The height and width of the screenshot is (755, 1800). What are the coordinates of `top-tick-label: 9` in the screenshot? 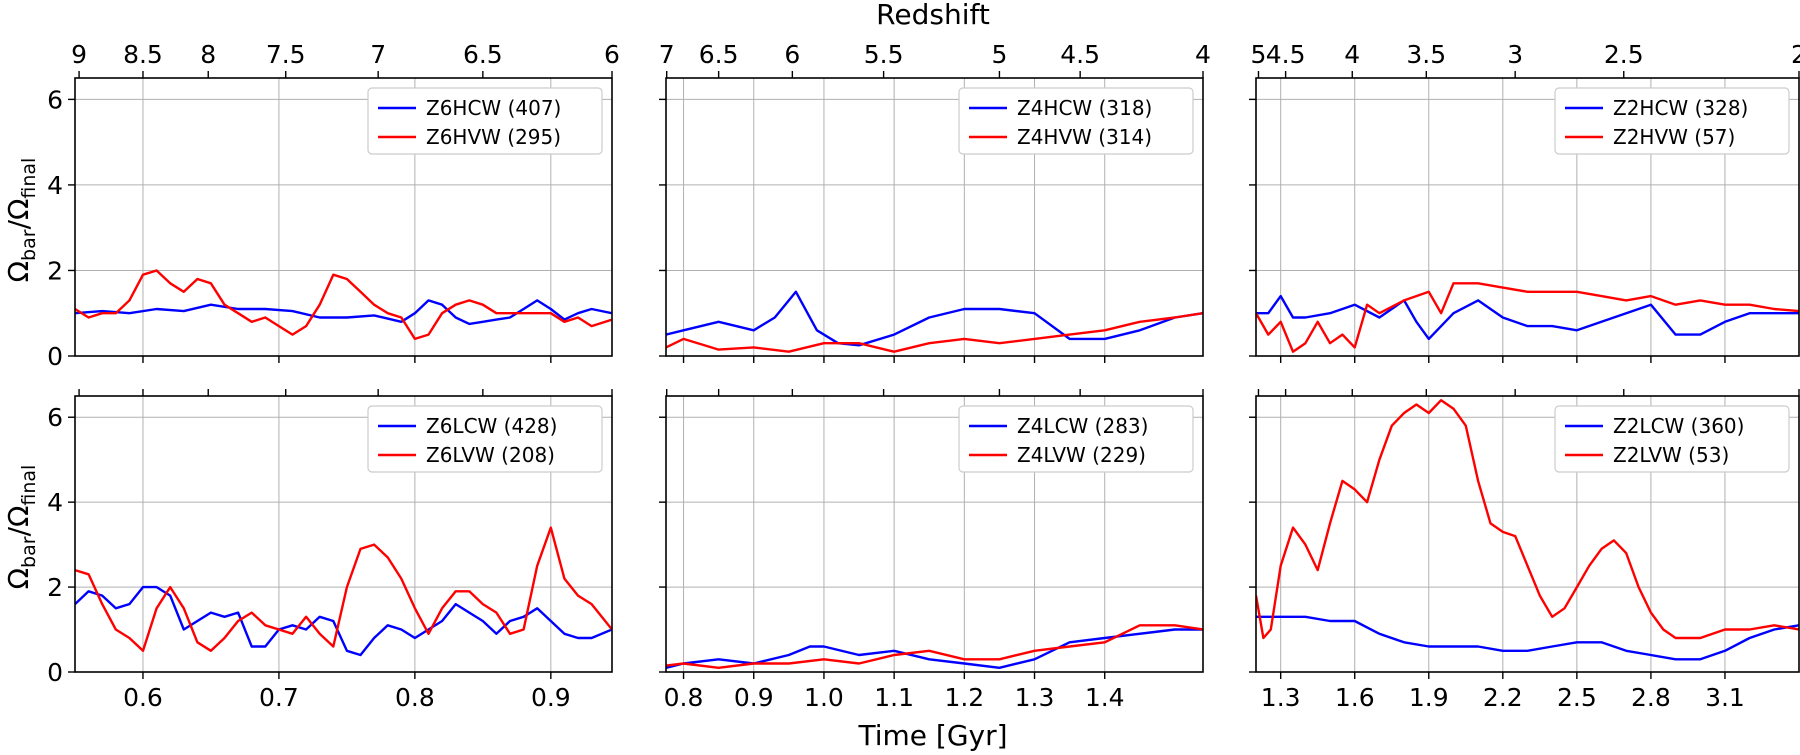 It's located at (79, 54).